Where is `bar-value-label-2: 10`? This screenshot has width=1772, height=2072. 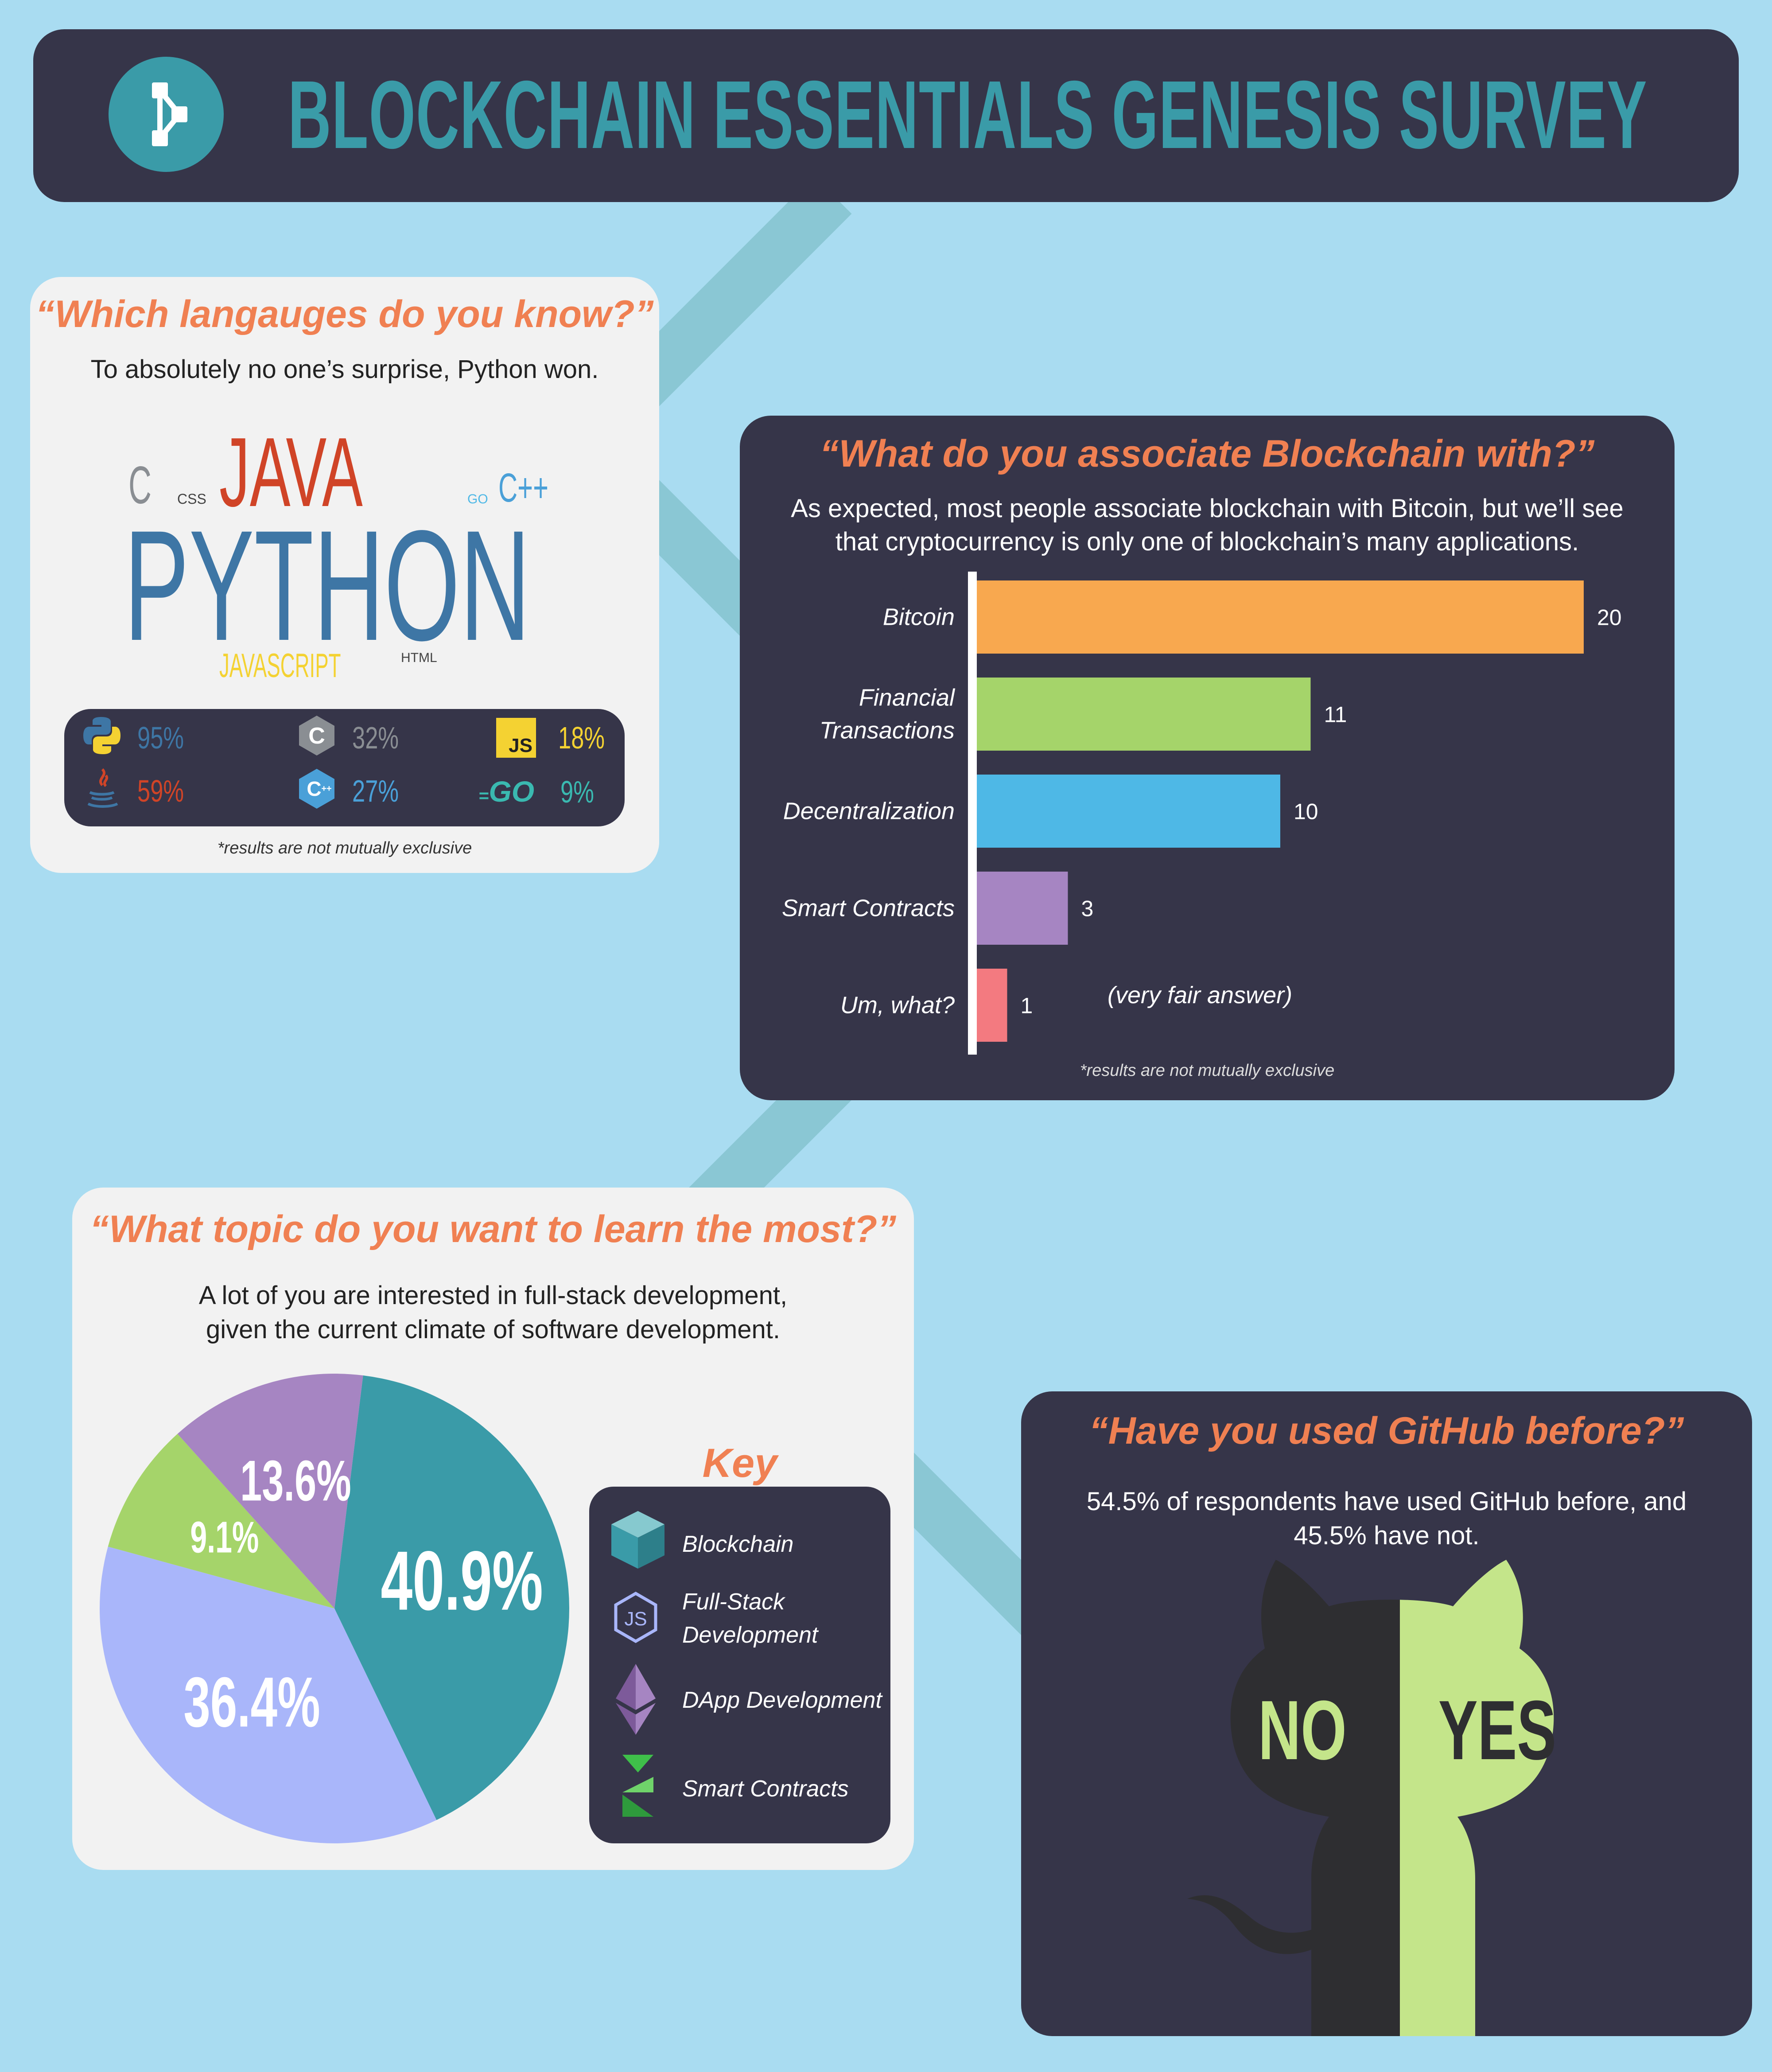
bar-value-label-2: 10 is located at coordinates (1306, 811).